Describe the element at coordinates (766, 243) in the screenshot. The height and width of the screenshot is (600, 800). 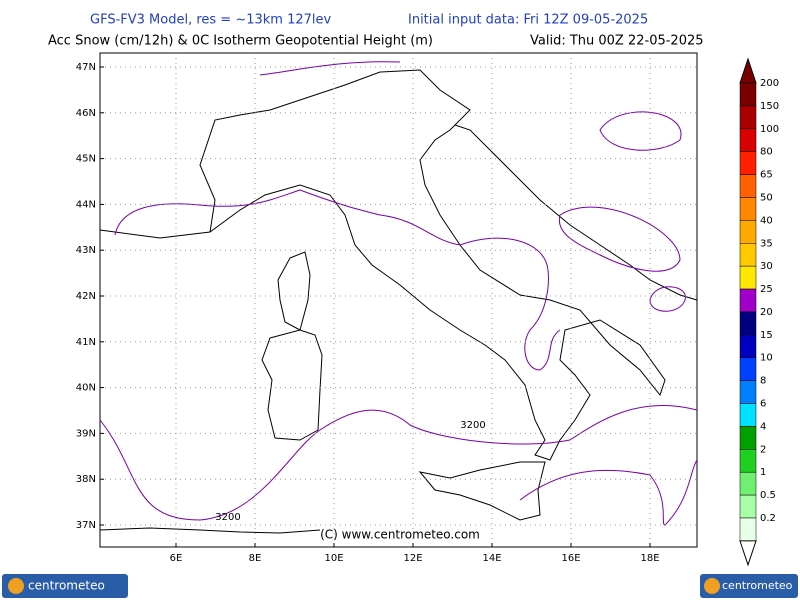
I see `legend-label: 35` at that location.